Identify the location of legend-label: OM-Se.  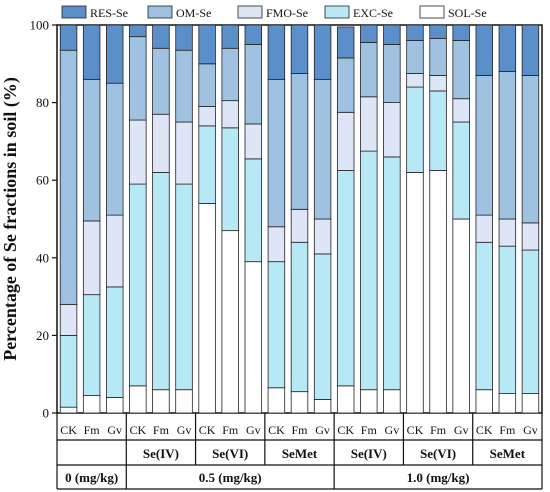
(193, 13).